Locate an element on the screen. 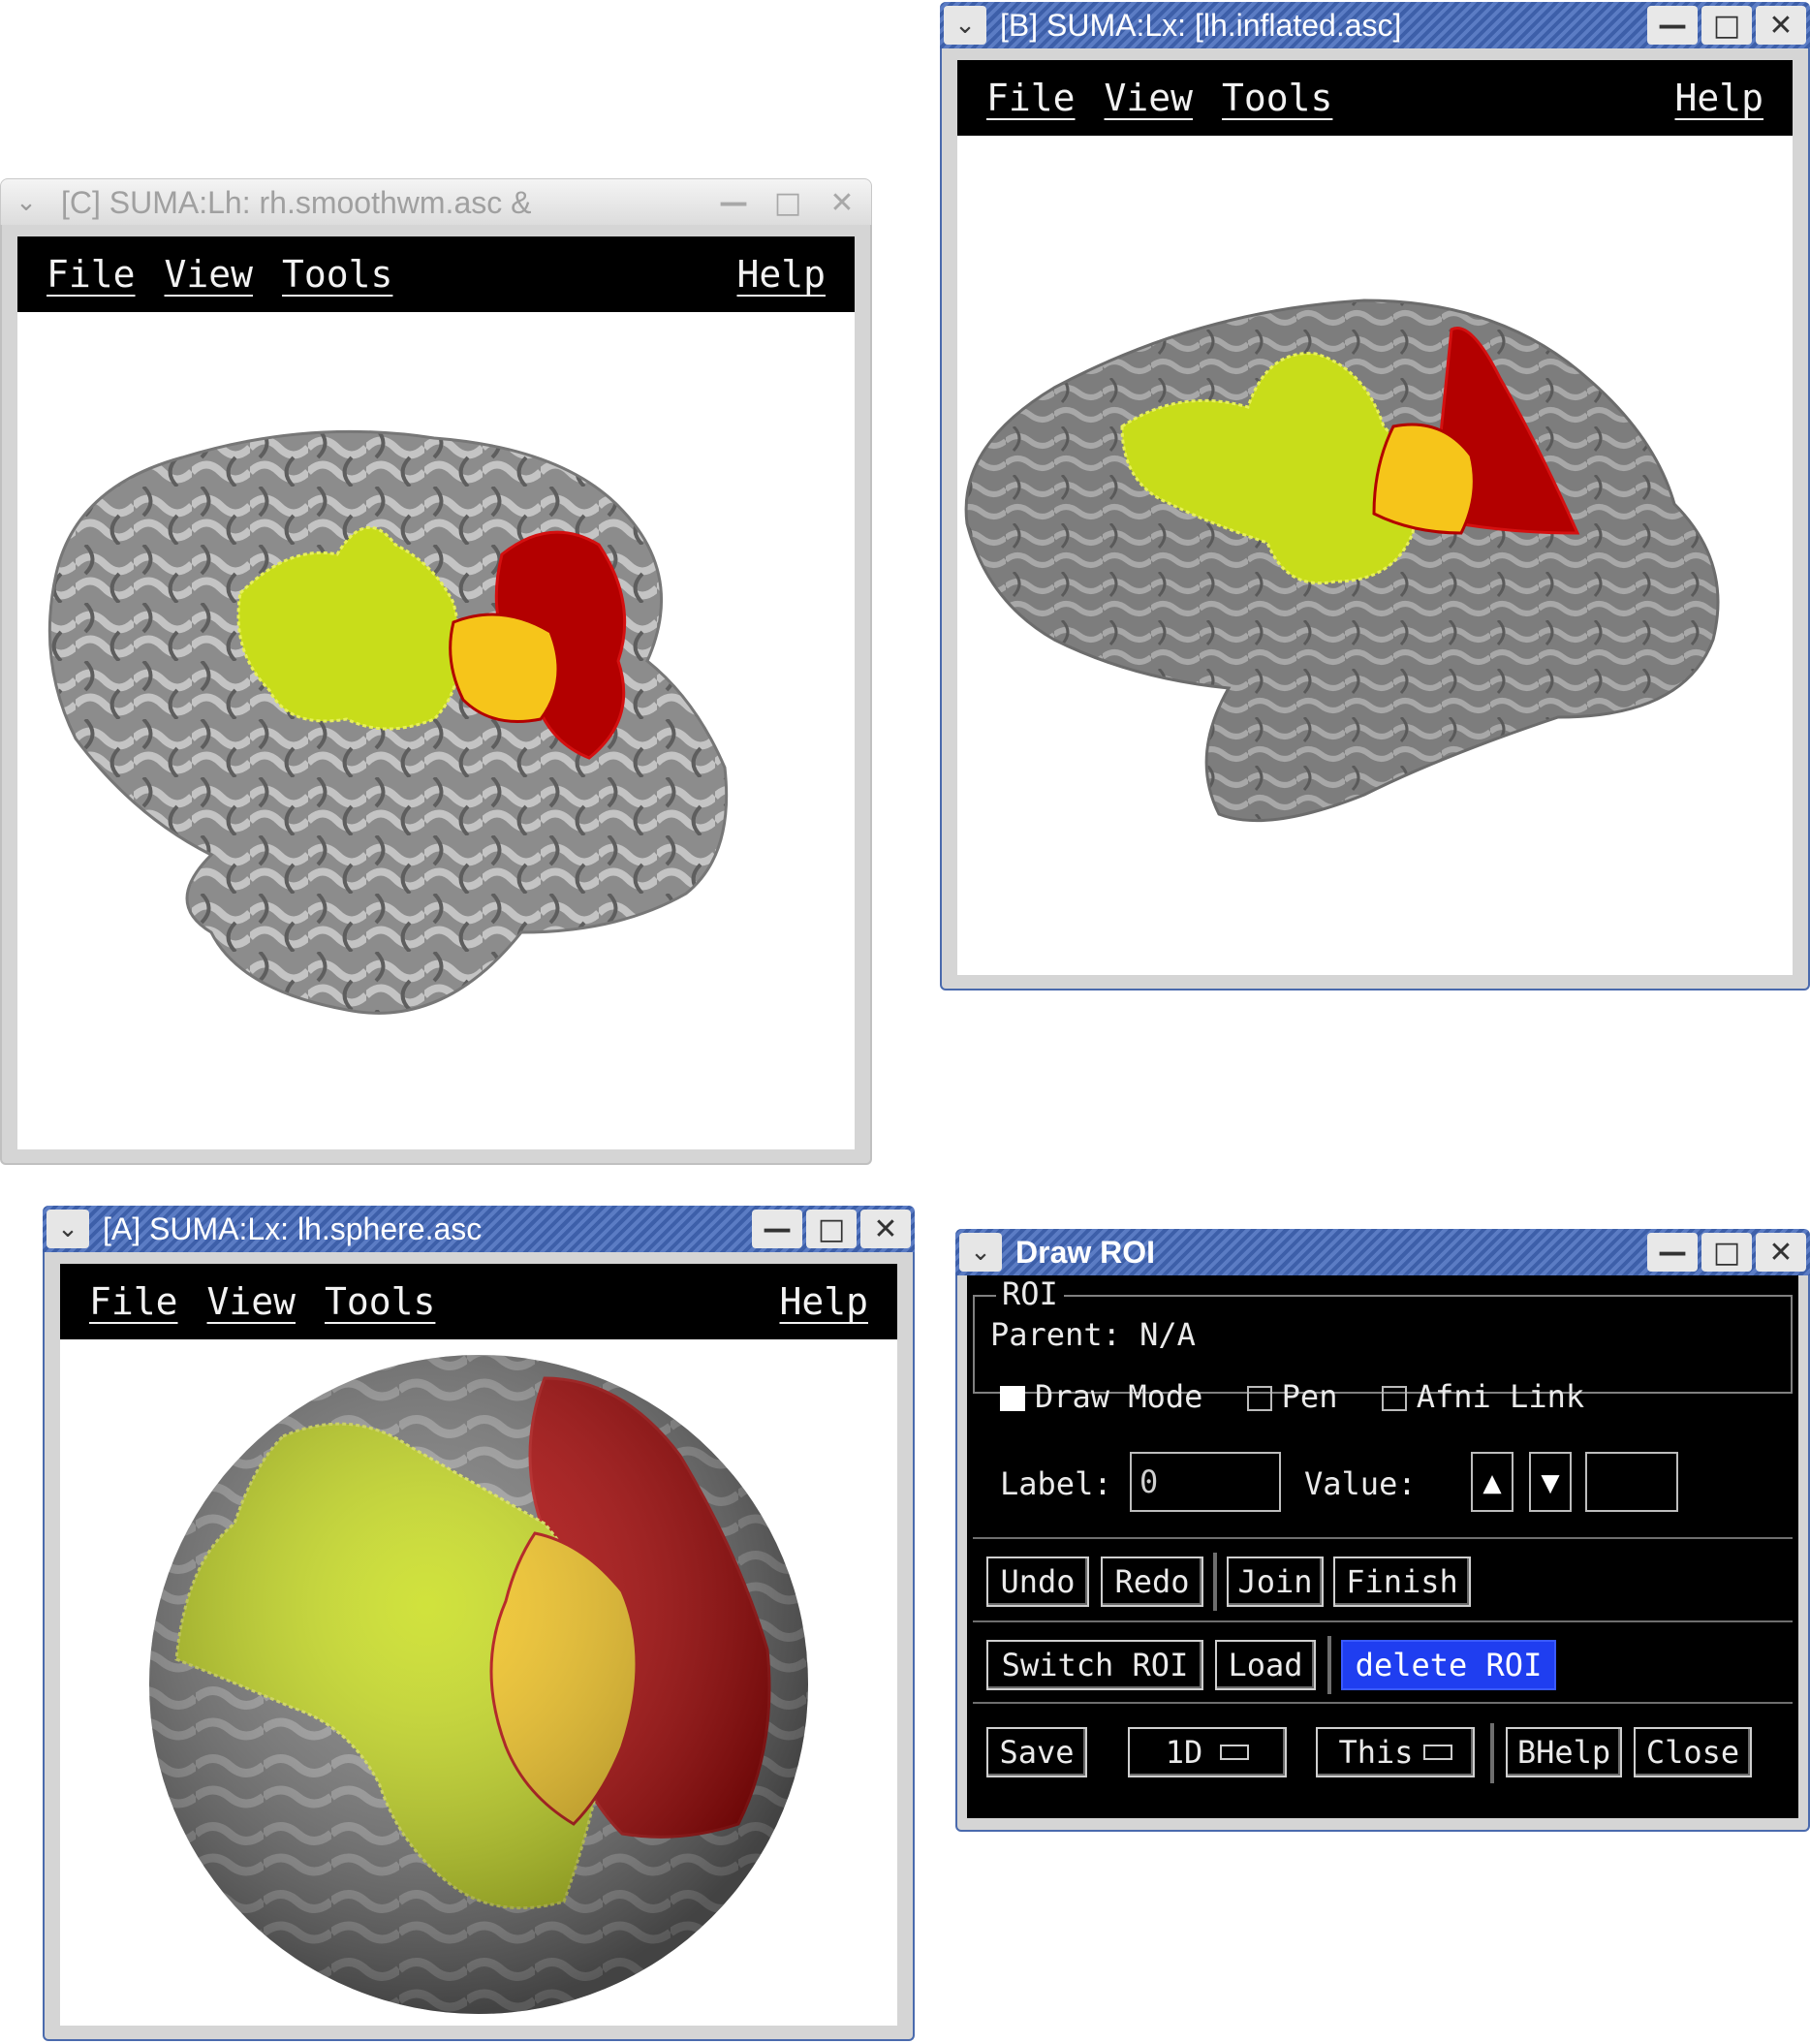  arrow-down-icon: ▼ is located at coordinates (1550, 1482).